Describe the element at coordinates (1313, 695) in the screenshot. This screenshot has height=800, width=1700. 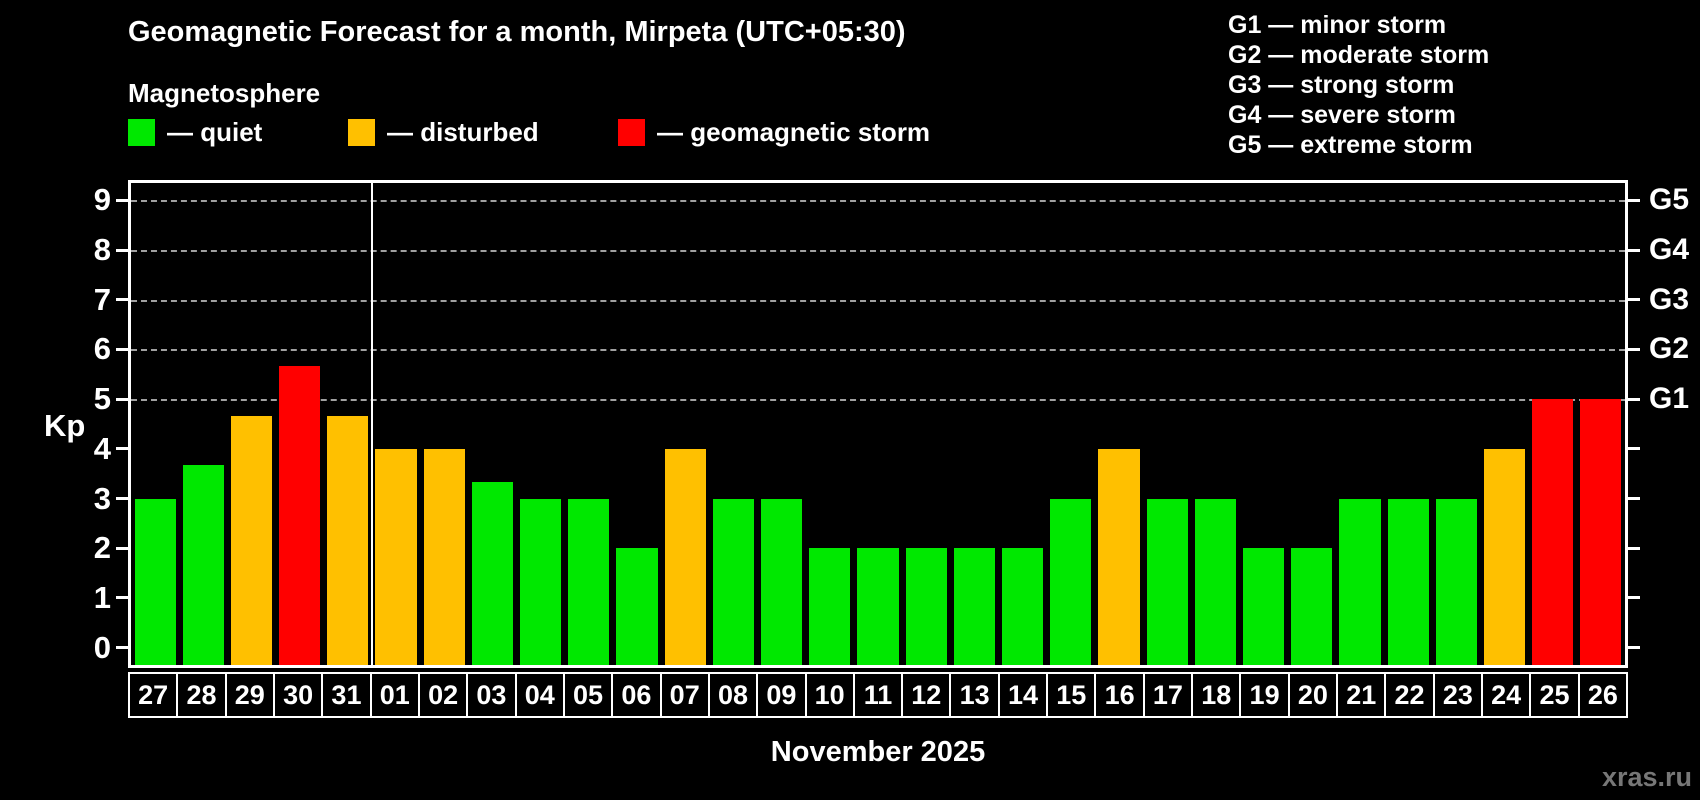
I see `day-label-20: 20` at that location.